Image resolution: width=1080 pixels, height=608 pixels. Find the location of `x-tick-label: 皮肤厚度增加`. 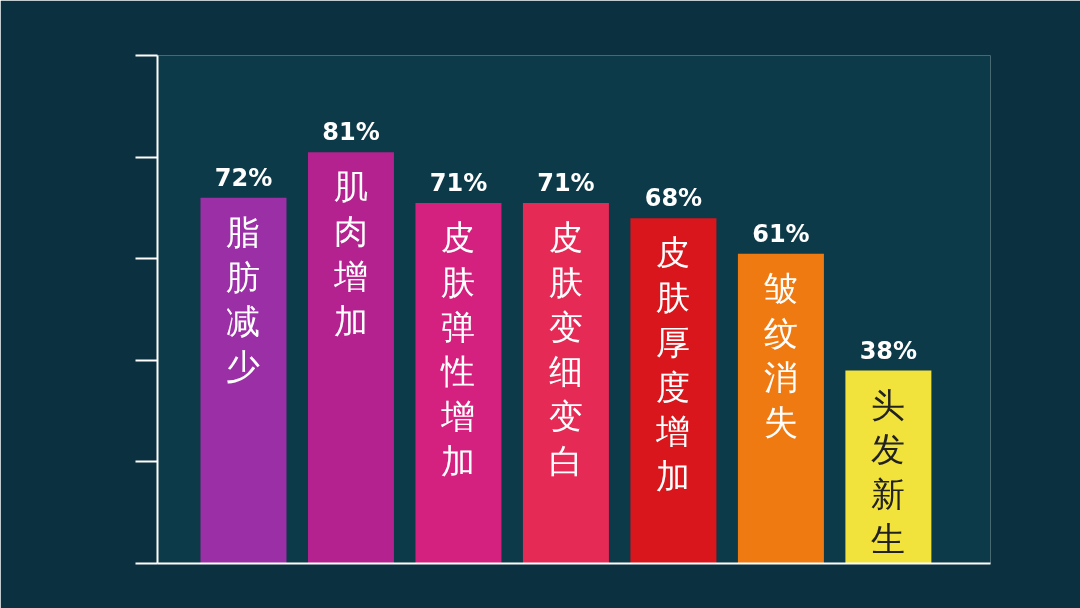

x-tick-label: 皮肤厚度增加 is located at coordinates (673, 364).